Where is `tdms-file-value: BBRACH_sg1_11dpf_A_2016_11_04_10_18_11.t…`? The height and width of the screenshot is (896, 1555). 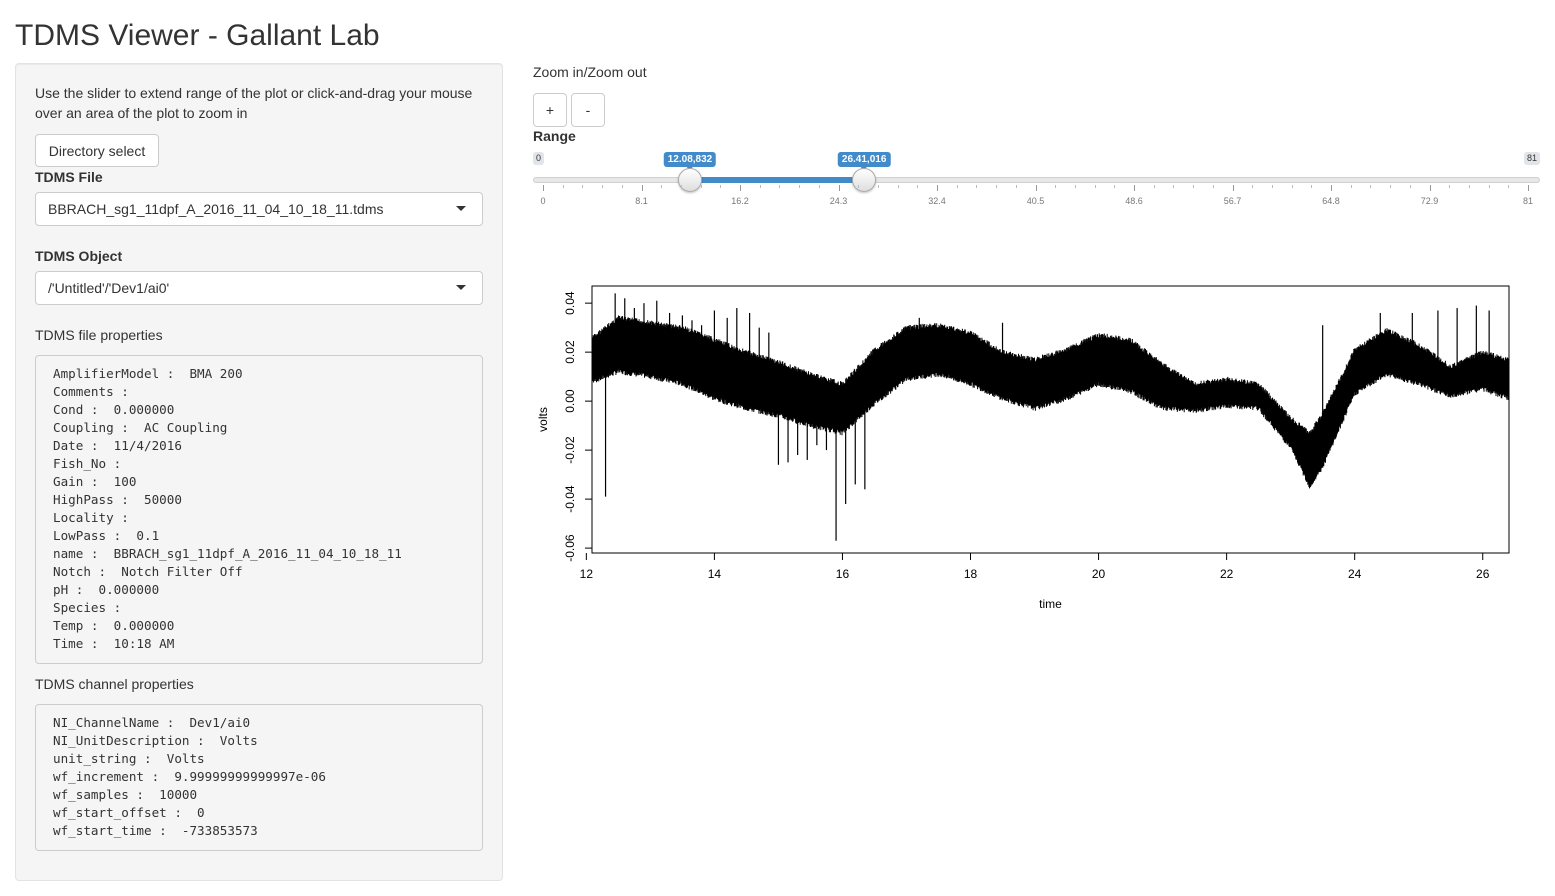 tdms-file-value: BBRACH_sg1_11dpf_A_2016_11_04_10_18_11.t… is located at coordinates (216, 209).